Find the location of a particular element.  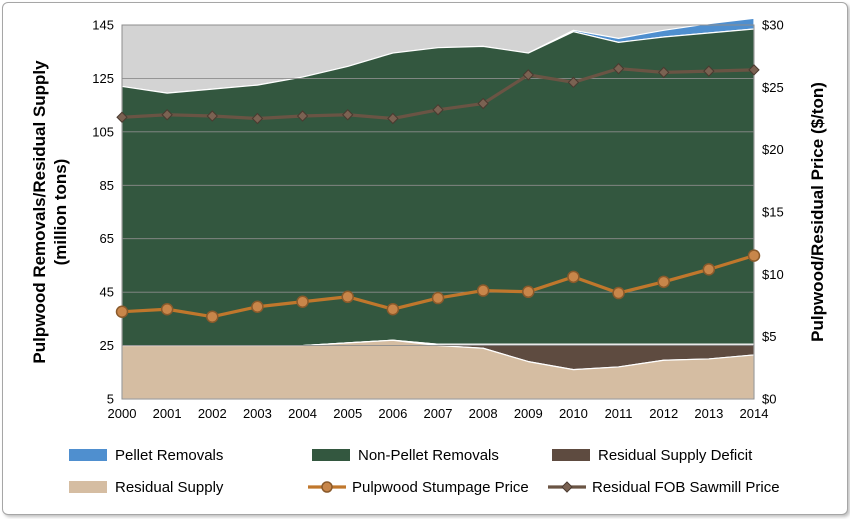

right-tick-label: $15 is located at coordinates (773, 212).